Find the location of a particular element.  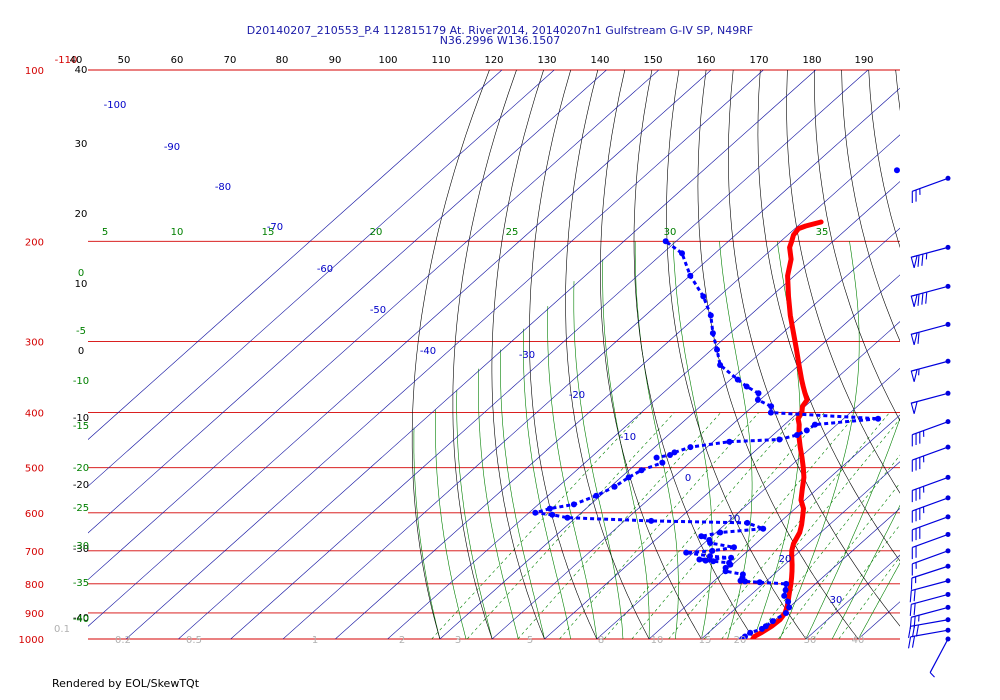

bottom-label-0.1: 0.1 is located at coordinates (62, 629).